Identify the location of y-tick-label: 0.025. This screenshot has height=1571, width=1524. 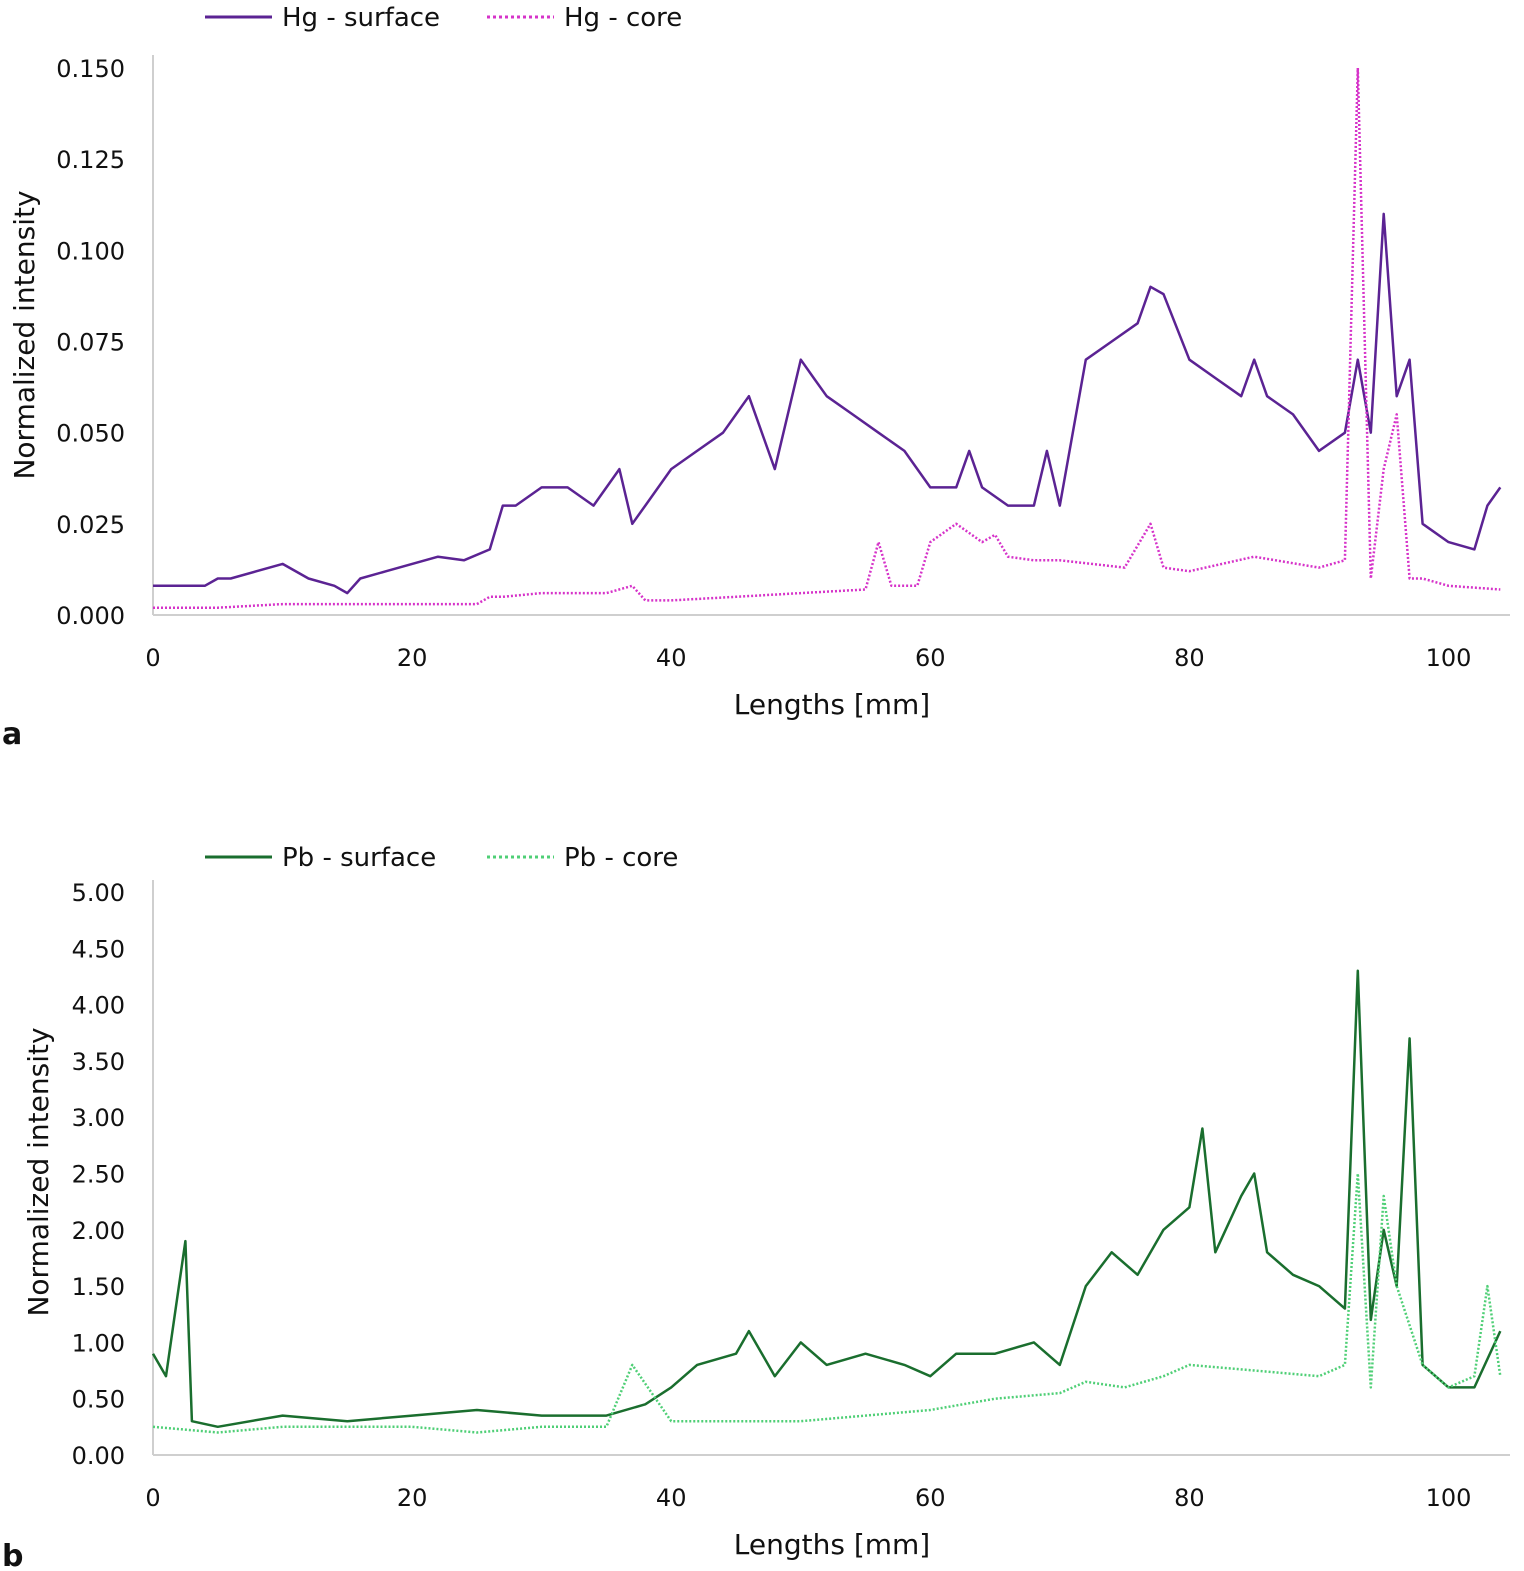
(90, 525).